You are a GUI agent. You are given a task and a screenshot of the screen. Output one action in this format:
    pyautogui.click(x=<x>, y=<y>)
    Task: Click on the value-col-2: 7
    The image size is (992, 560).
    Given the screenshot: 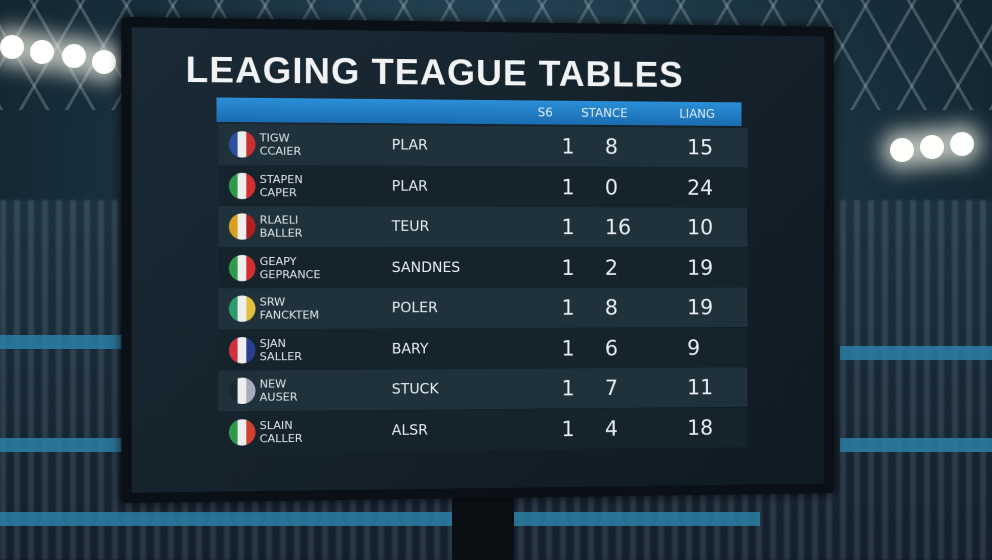 What is the action you would take?
    pyautogui.click(x=611, y=388)
    